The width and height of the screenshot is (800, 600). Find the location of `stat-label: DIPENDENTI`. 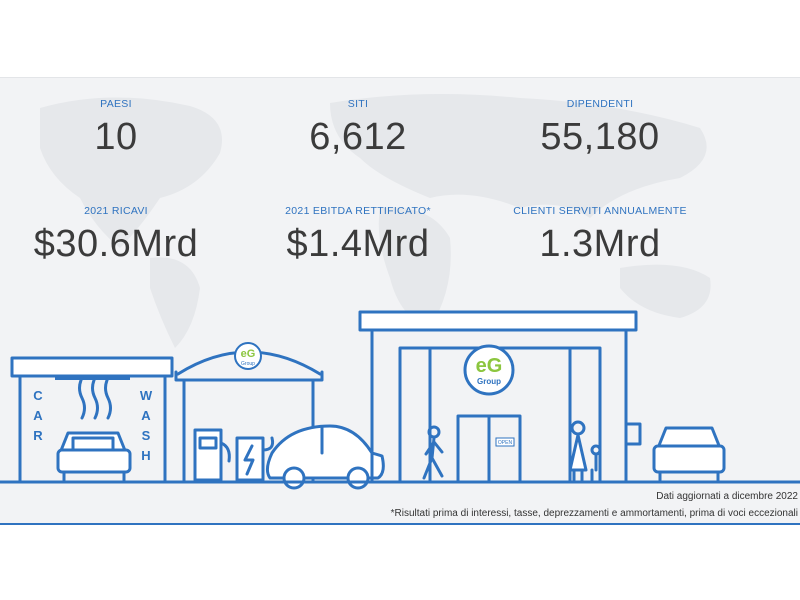

stat-label: DIPENDENTI is located at coordinates (600, 104).